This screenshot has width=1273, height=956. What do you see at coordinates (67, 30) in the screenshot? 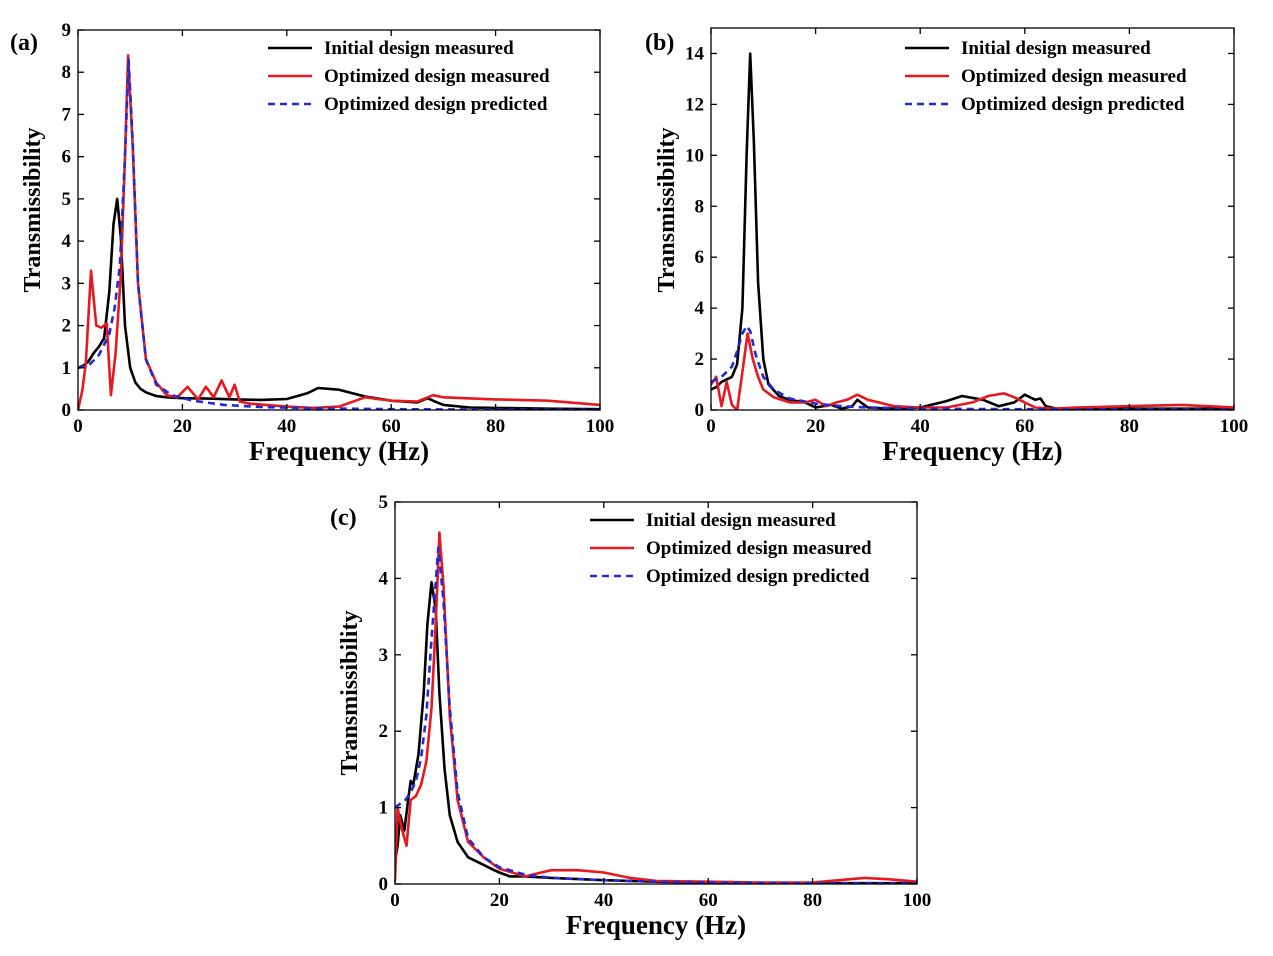
I see `y-tick-label: 9` at bounding box center [67, 30].